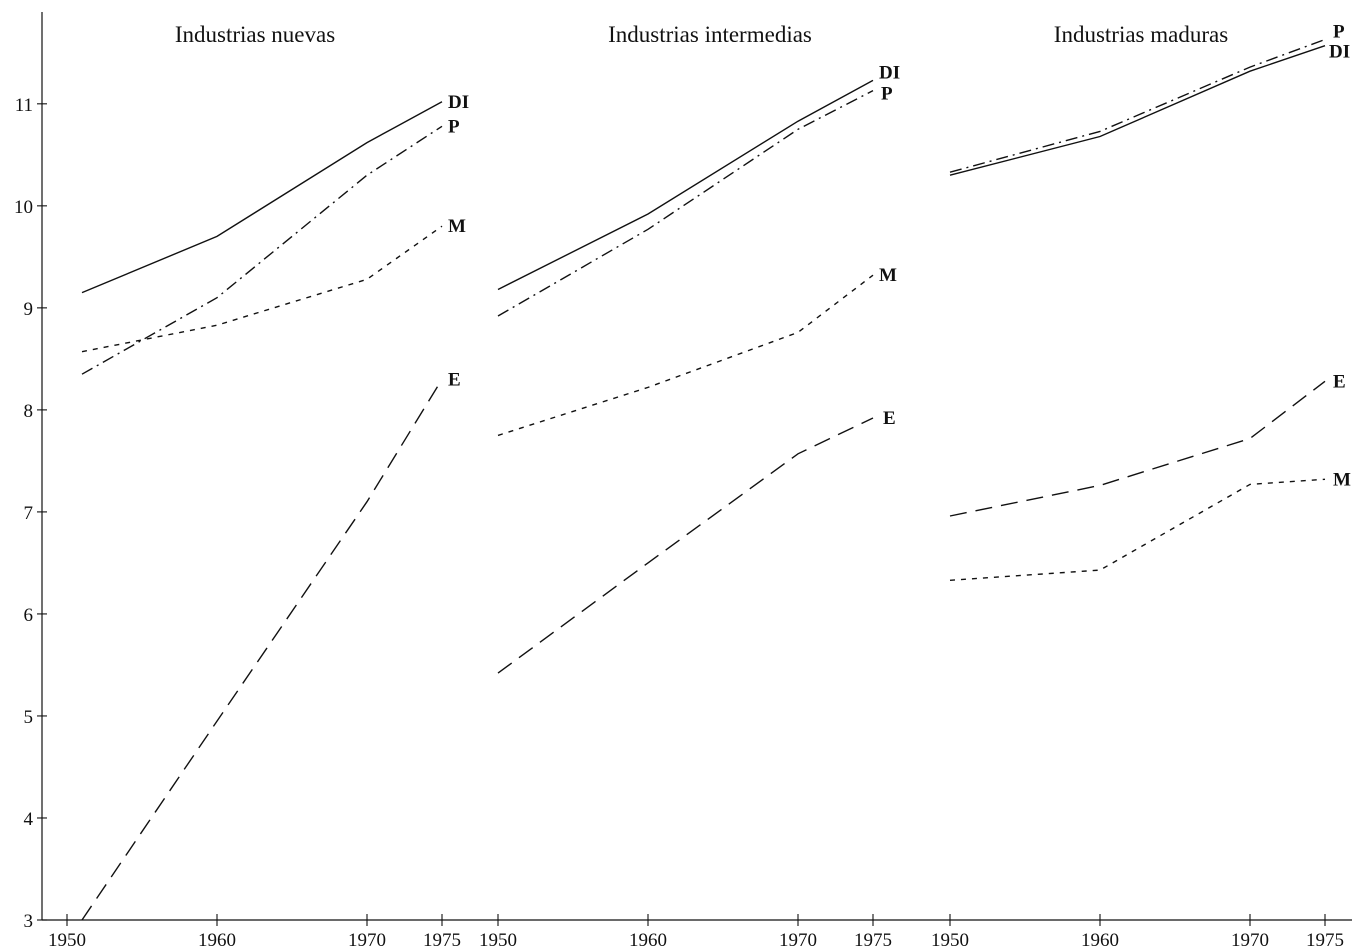 This screenshot has width=1361, height=952. I want to click on y-tick-label: 7, so click(29, 513).